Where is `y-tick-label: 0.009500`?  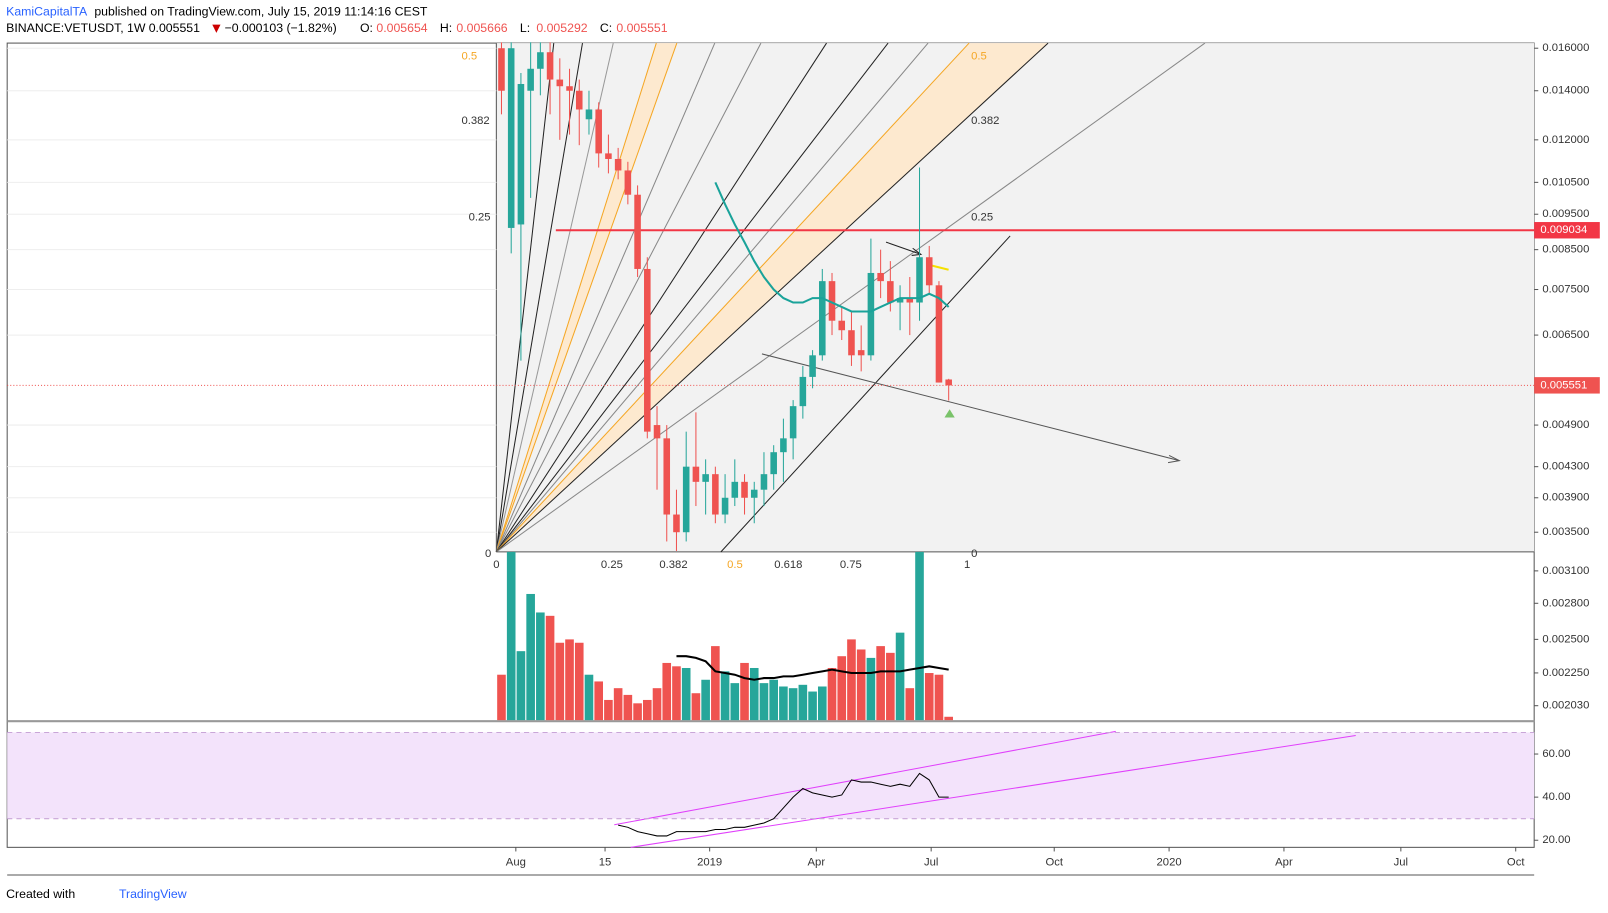 y-tick-label: 0.009500 is located at coordinates (1565, 214).